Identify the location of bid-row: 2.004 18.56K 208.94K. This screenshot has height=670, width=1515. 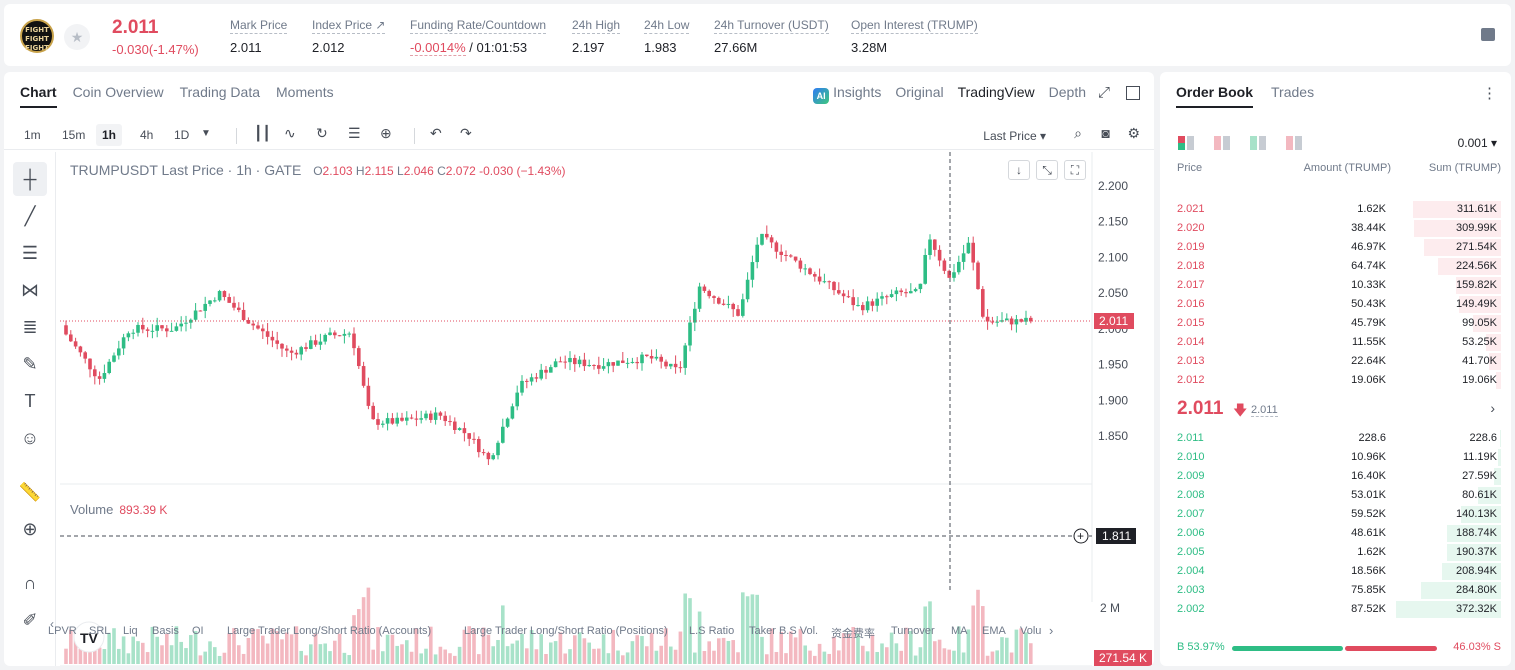
(1335, 571).